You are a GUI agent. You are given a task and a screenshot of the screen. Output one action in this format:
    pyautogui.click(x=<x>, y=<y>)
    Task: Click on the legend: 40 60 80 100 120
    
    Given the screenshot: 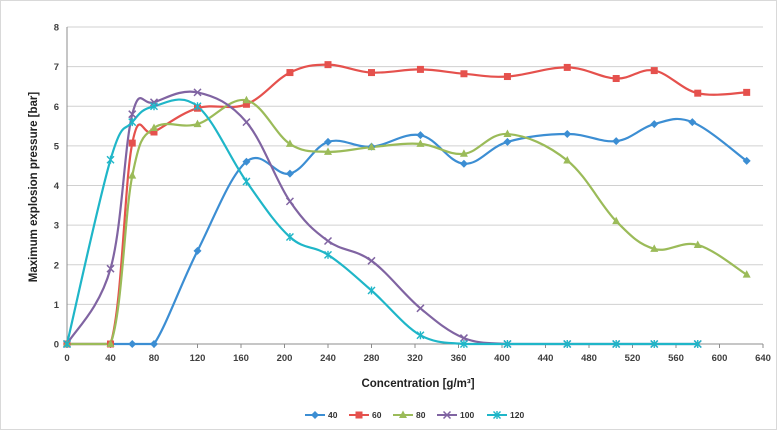 What is the action you would take?
    pyautogui.click(x=414, y=415)
    